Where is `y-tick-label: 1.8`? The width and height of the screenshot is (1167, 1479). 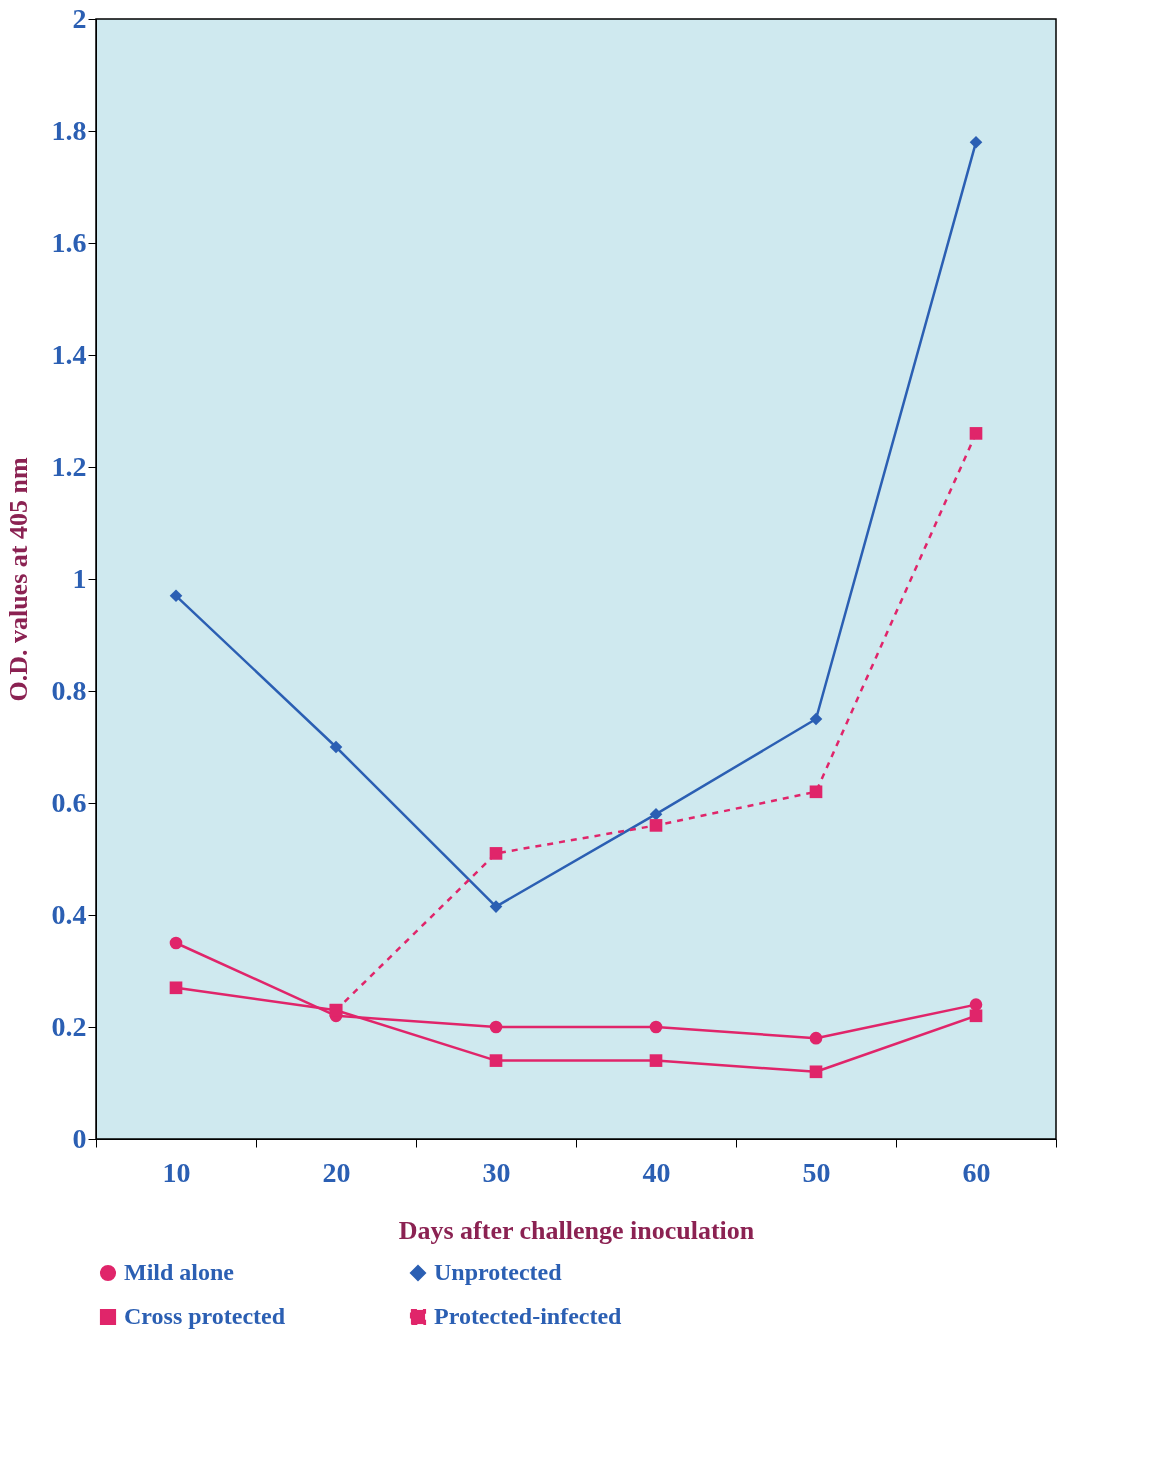 y-tick-label: 1.8 is located at coordinates (69, 130).